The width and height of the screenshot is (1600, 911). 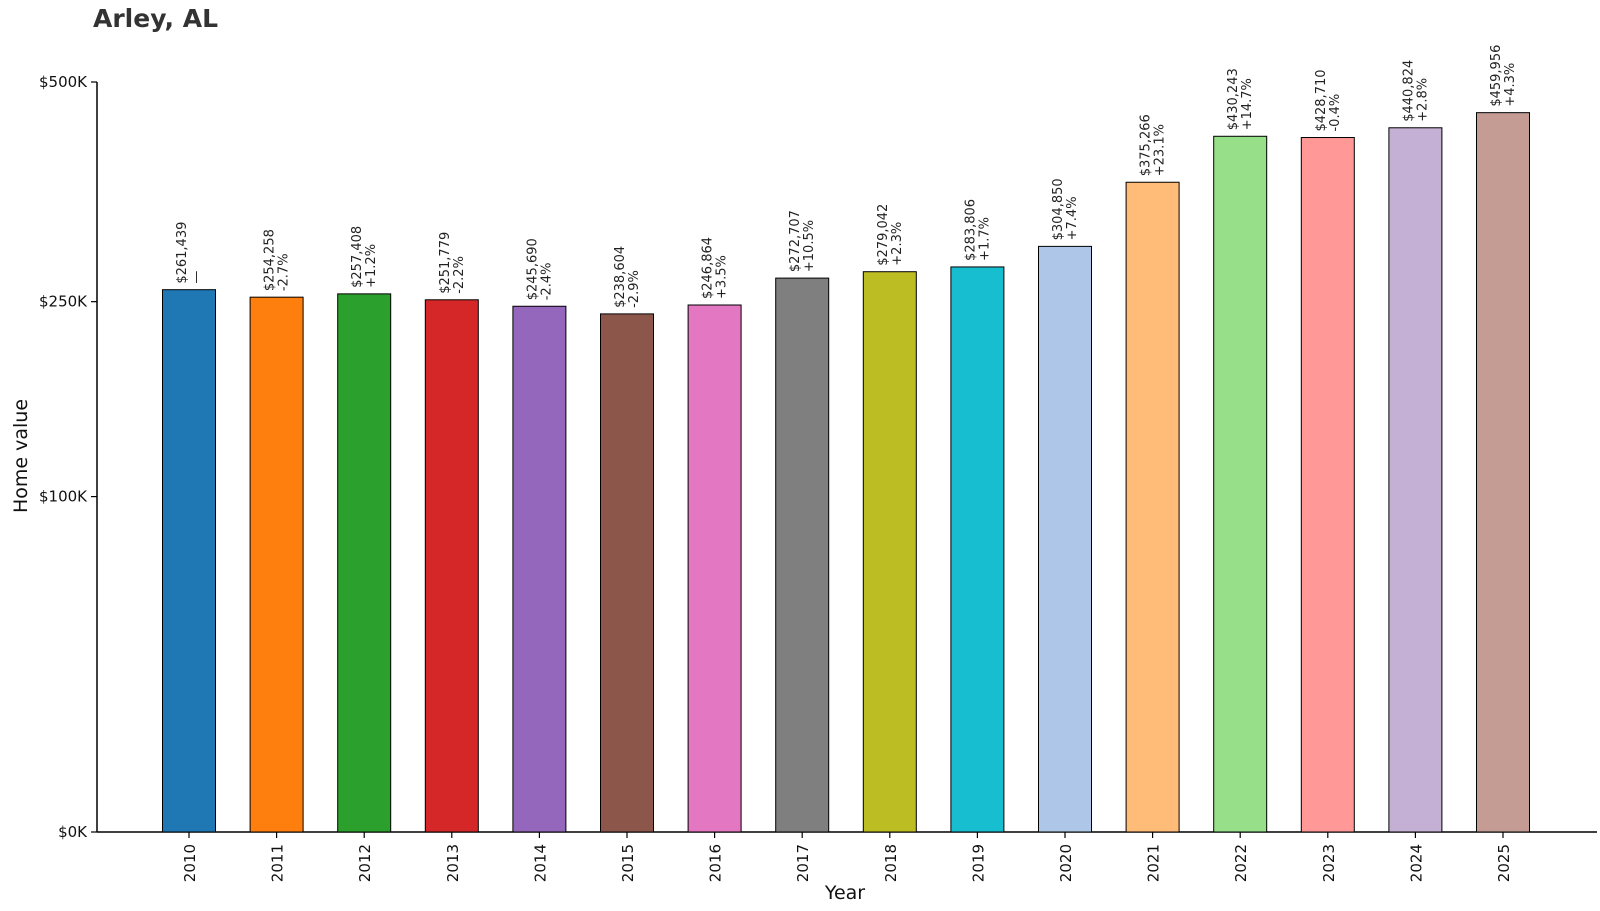 I want to click on x-tick-label: 2014, so click(x=540, y=863).